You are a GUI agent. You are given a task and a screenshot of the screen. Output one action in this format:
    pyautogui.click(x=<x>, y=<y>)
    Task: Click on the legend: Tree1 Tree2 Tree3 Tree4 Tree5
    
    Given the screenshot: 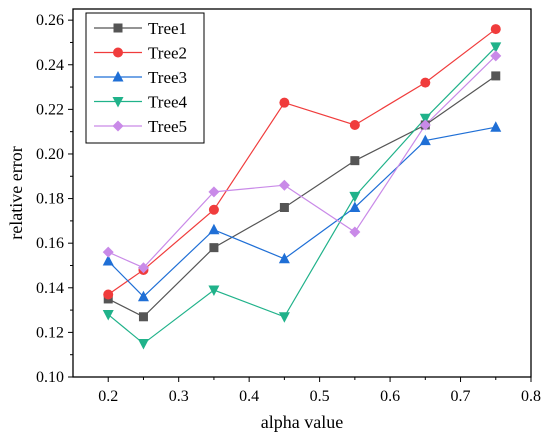 What is the action you would take?
    pyautogui.click(x=145, y=78)
    